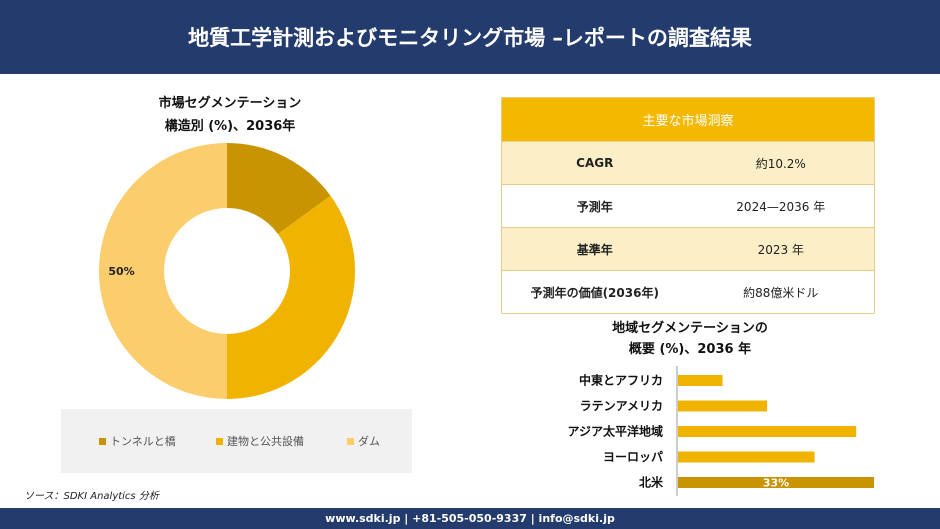 The image size is (940, 529). I want to click on donut-title-line1: 市場セグメンテーション, so click(230, 103).